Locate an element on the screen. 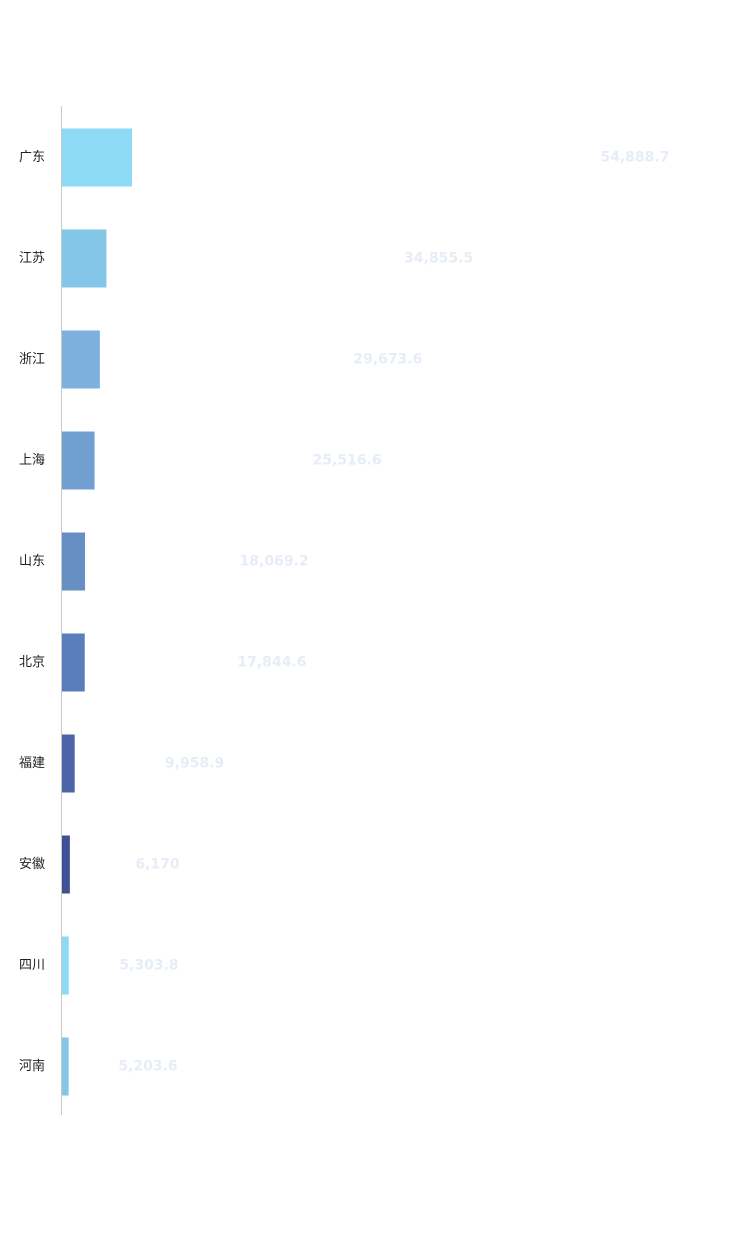 Image resolution: width=750 pixels, height=1236 pixels. category-label: 广东 is located at coordinates (32, 157).